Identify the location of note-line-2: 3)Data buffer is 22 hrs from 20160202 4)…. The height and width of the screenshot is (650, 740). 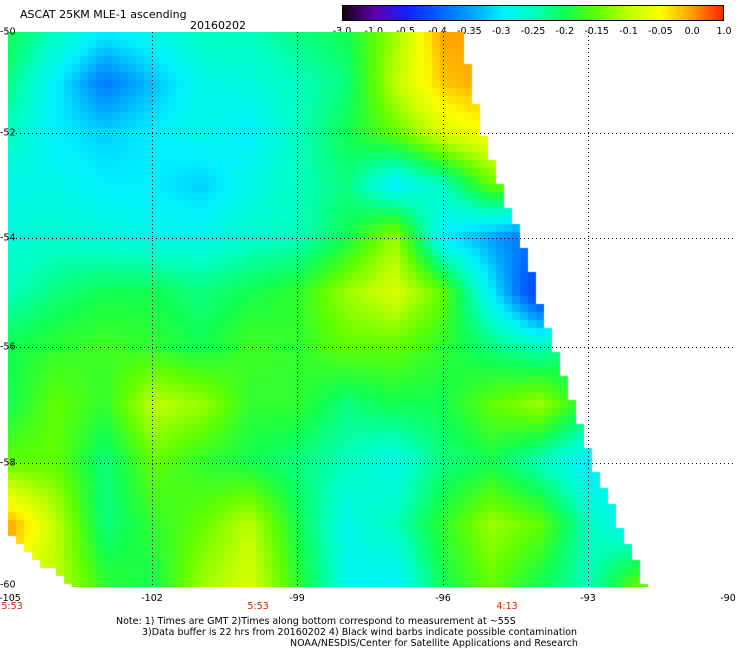
(360, 632).